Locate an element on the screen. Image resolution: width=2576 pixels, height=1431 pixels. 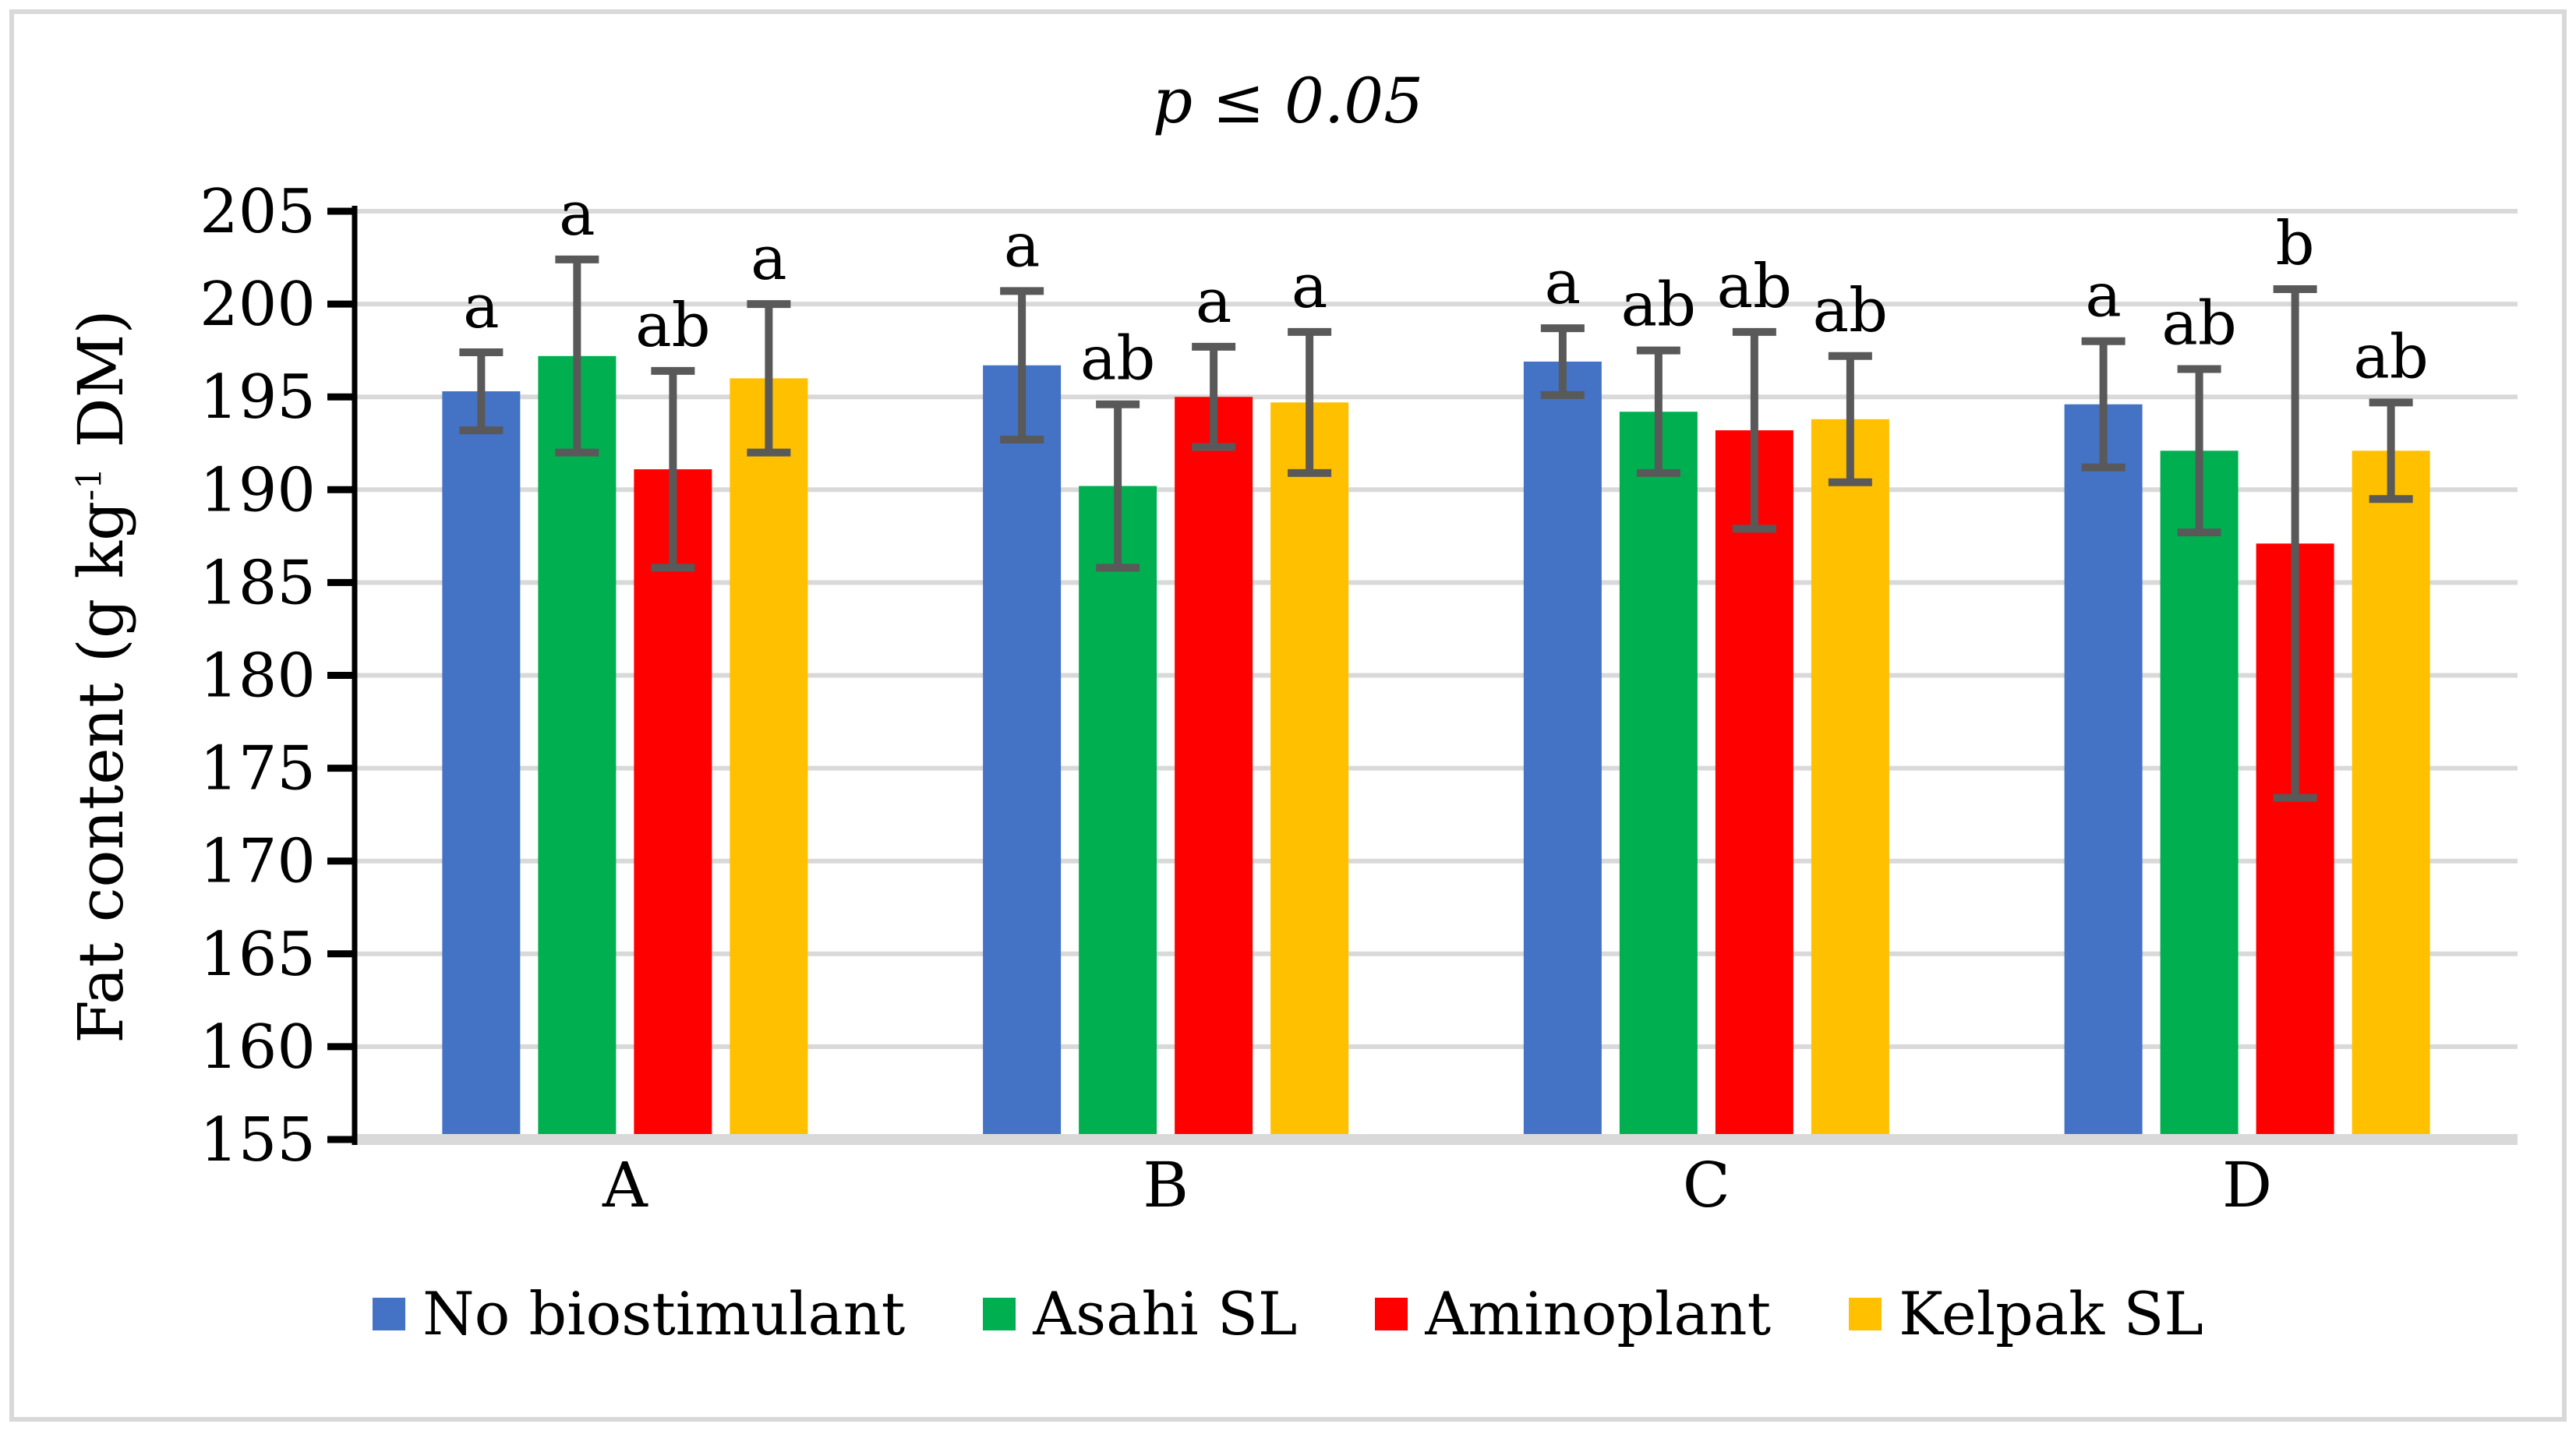
y-tick-label: 175 is located at coordinates (258, 769).